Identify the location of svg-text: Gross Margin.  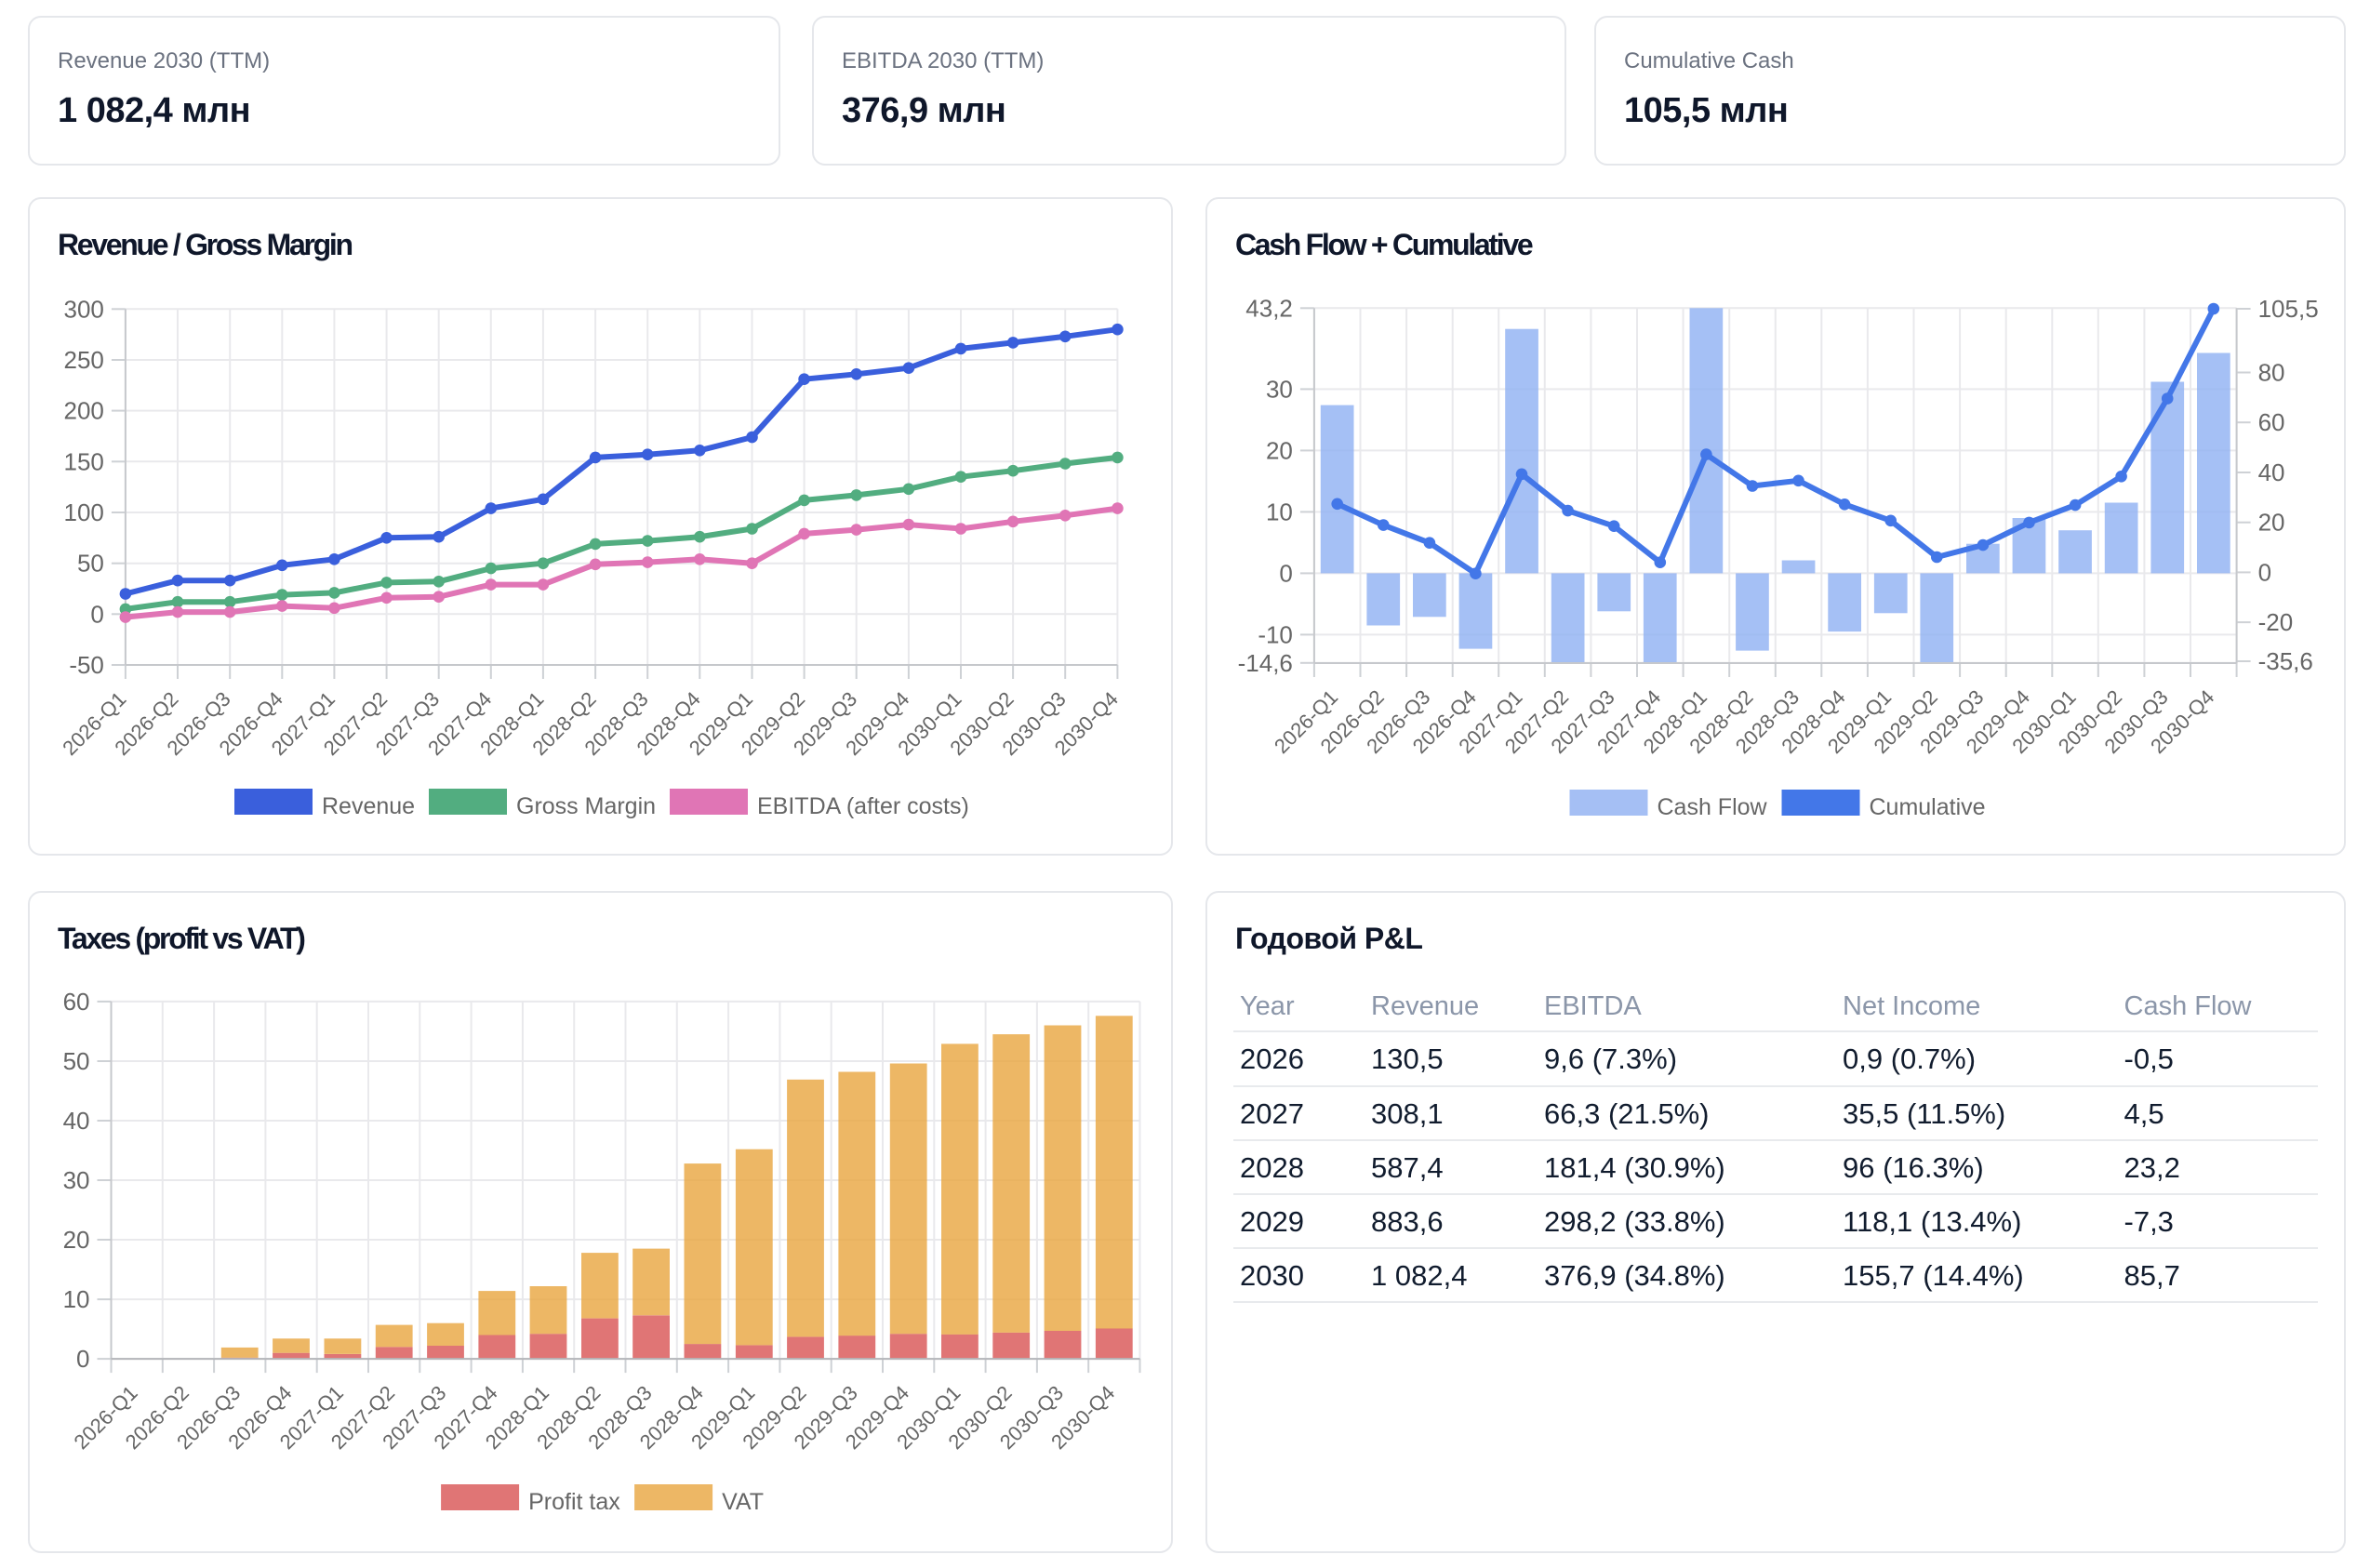
(586, 806).